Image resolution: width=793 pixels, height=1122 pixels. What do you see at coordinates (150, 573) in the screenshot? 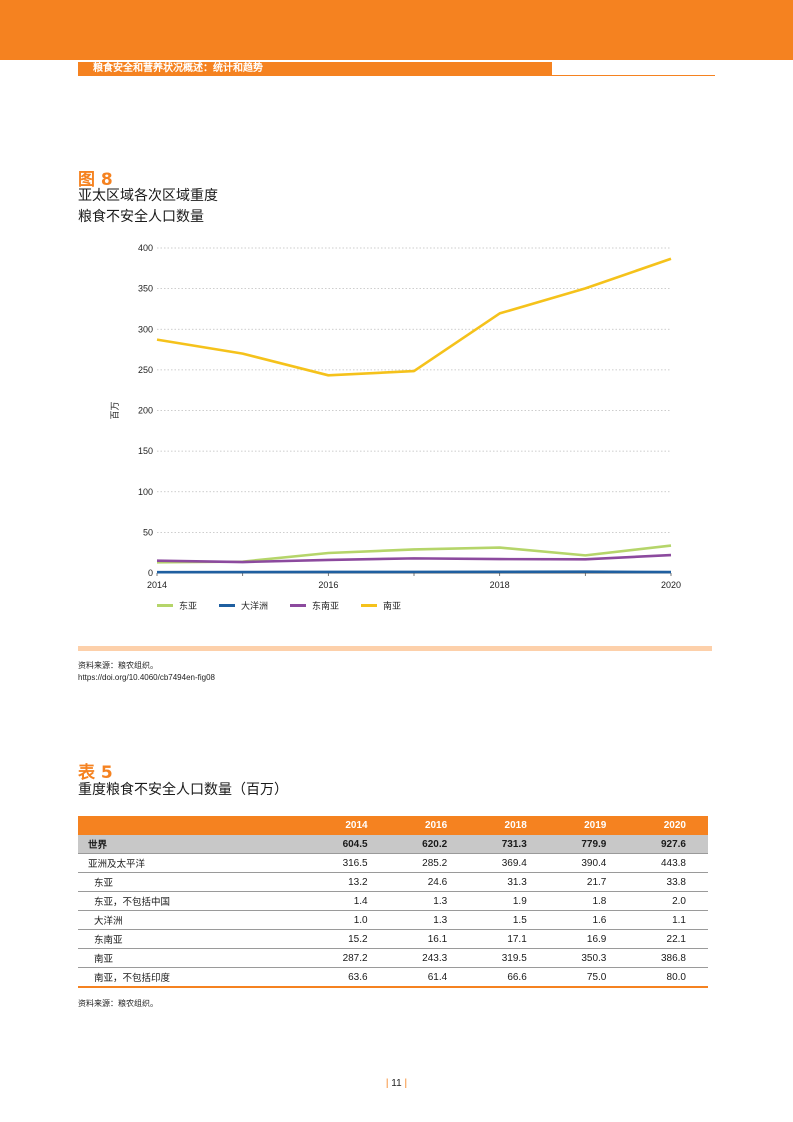
I see `y-tick-label: 0` at bounding box center [150, 573].